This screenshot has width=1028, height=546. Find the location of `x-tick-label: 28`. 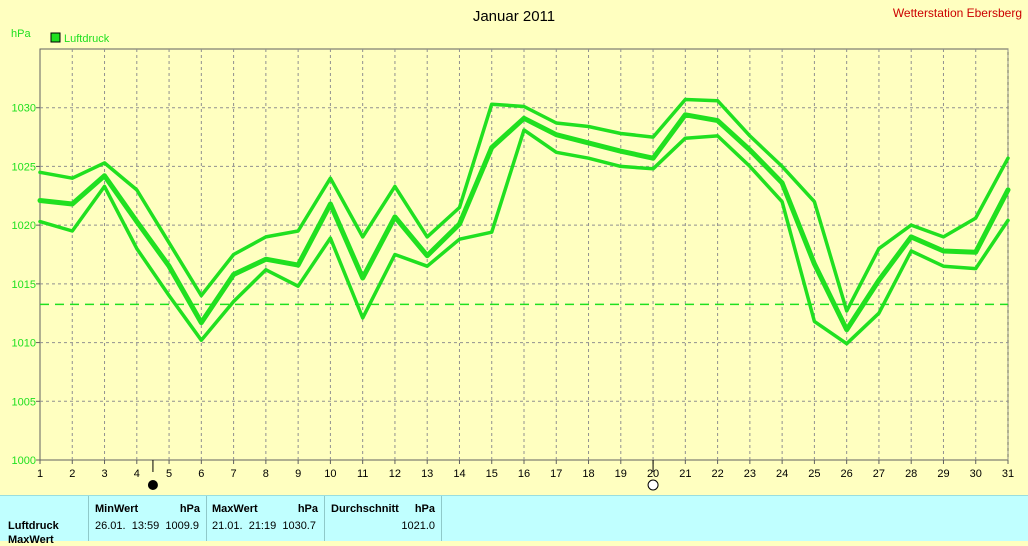

x-tick-label: 28 is located at coordinates (911, 474).